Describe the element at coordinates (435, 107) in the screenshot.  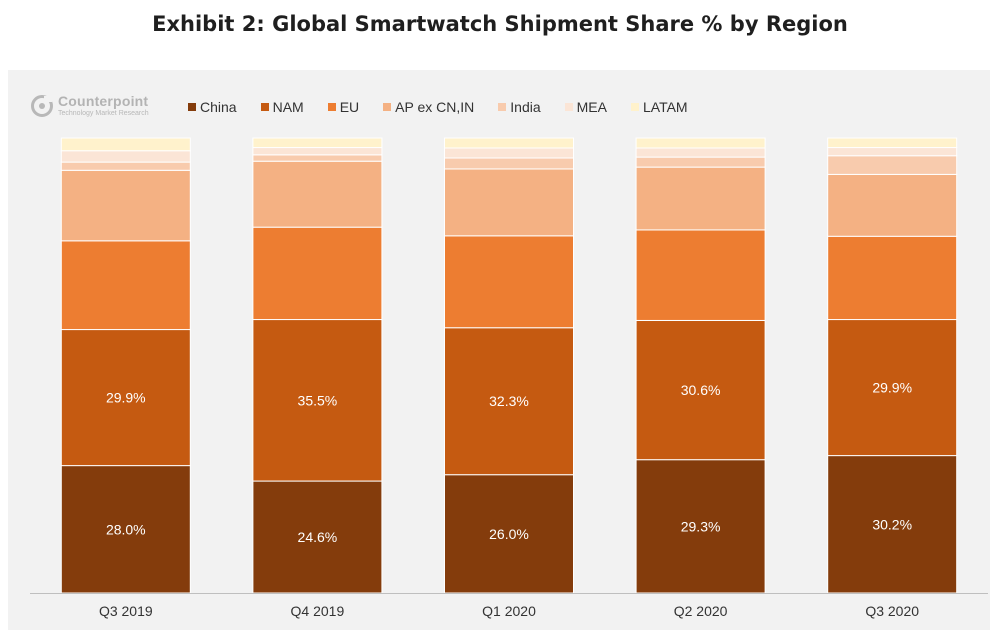
I see `legend-label: AP ex CN,IN` at that location.